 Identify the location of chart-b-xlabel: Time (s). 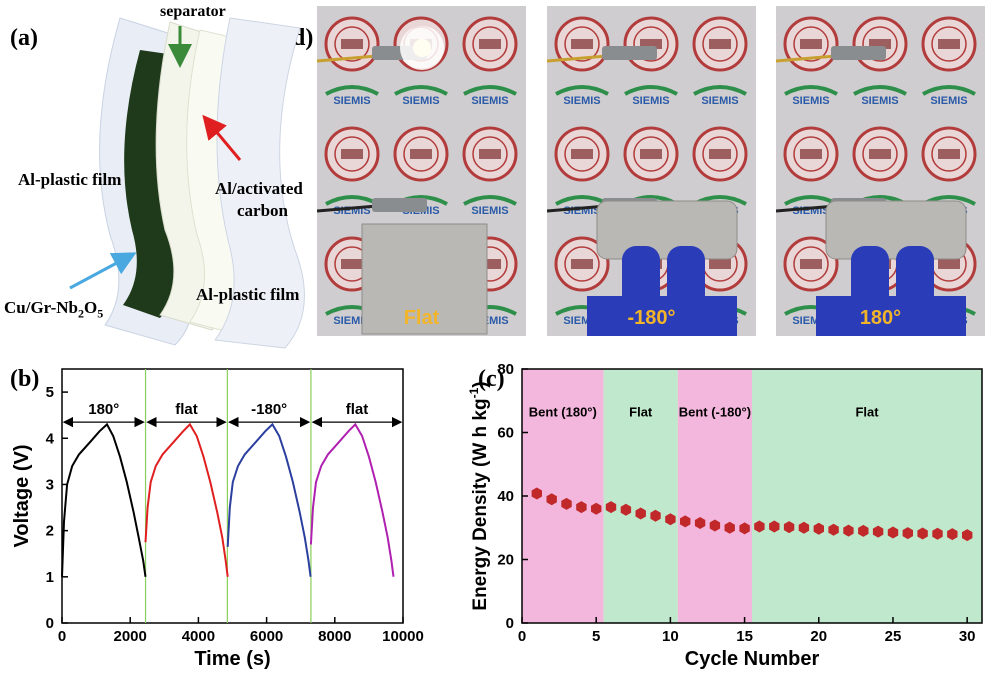
(232, 659).